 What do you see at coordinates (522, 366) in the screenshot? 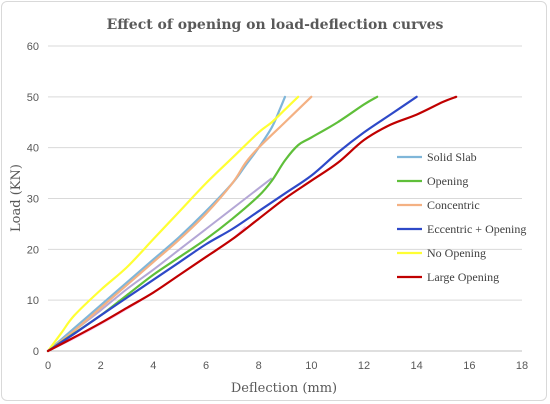
I see `x-tick-label: 18` at bounding box center [522, 366].